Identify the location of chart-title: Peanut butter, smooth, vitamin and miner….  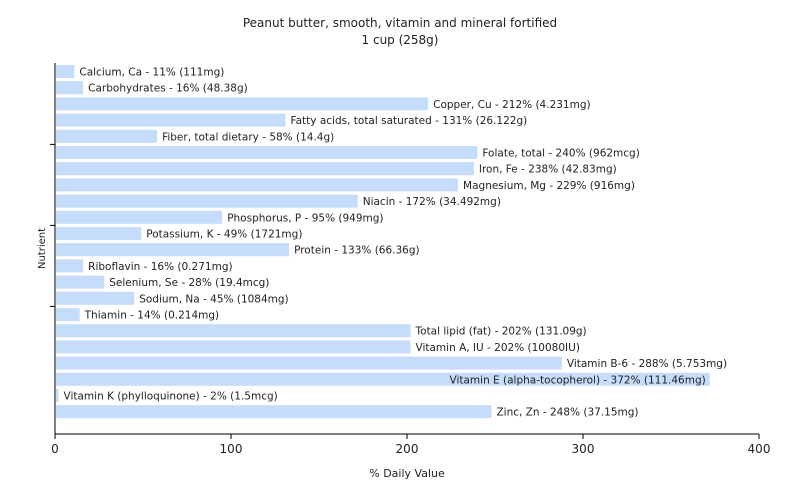
(400, 23).